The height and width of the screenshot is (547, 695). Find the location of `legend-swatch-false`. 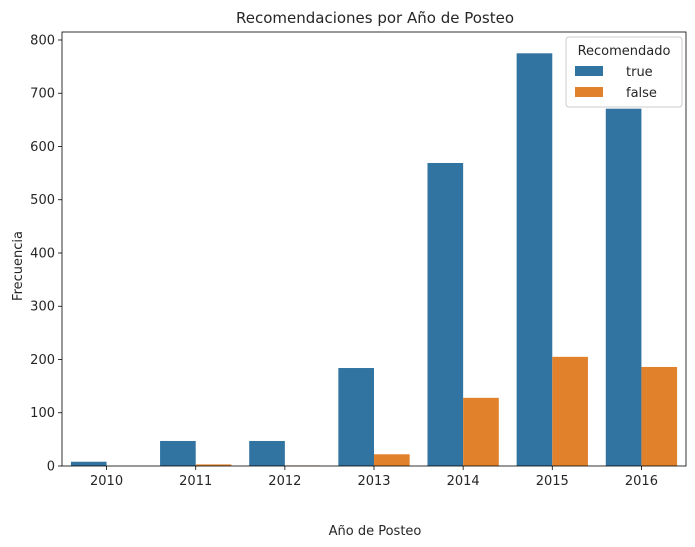

legend-swatch-false is located at coordinates (589, 92).